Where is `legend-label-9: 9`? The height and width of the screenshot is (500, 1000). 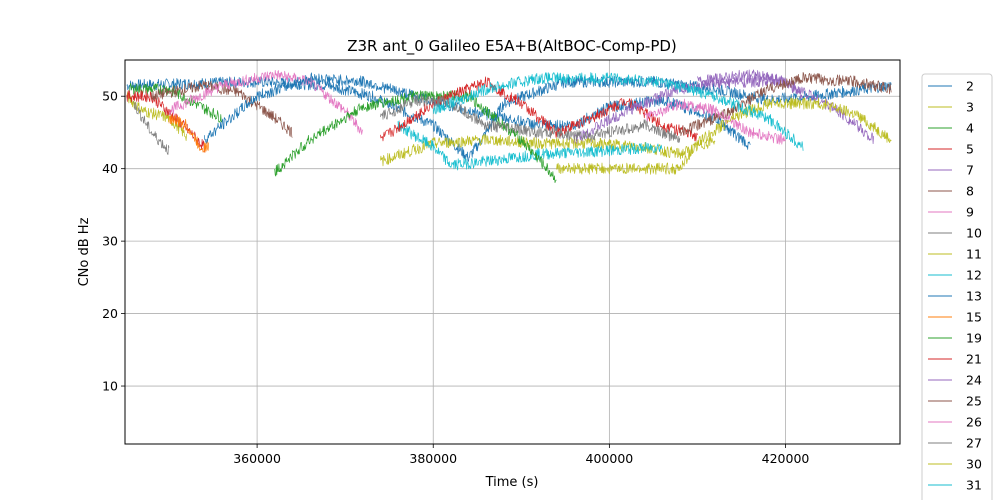 legend-label-9: 9 is located at coordinates (970, 212).